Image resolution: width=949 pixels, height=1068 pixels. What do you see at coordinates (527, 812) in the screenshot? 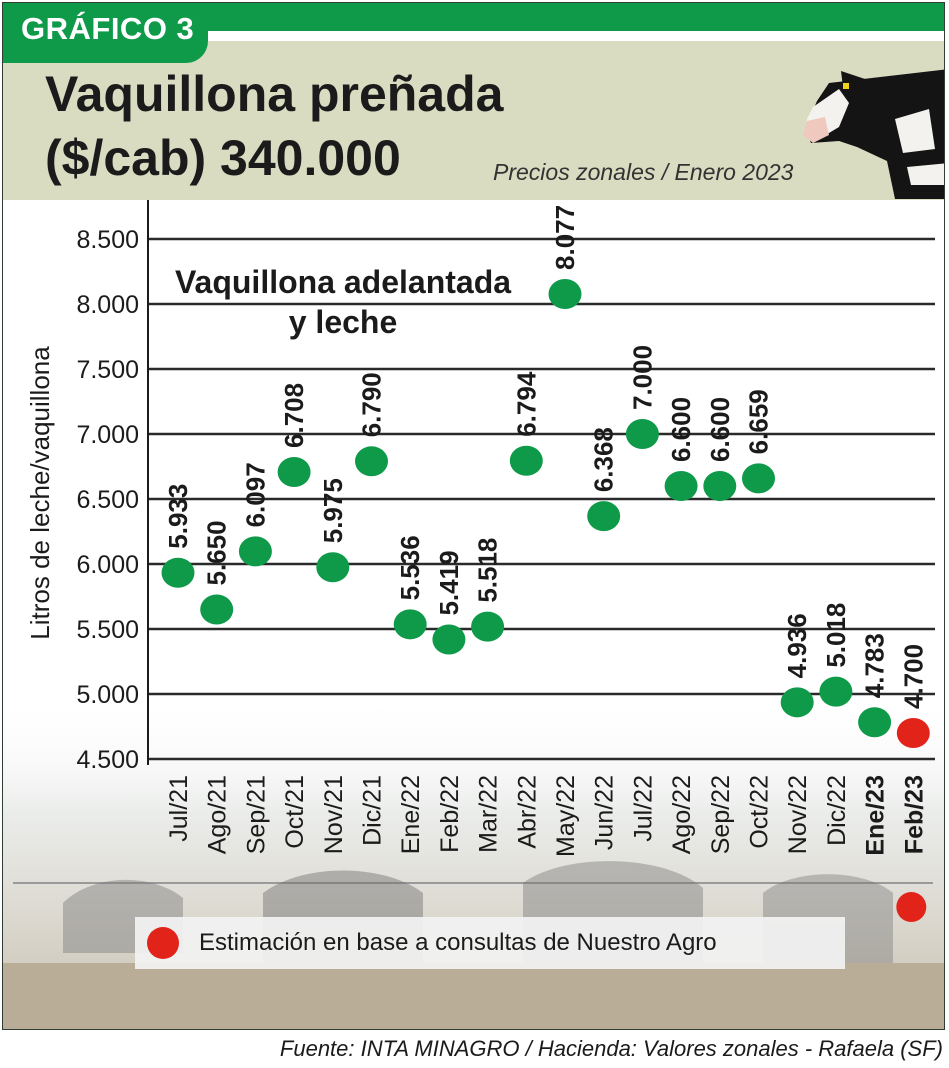
I see `x-tick-label: Abr/22` at bounding box center [527, 812].